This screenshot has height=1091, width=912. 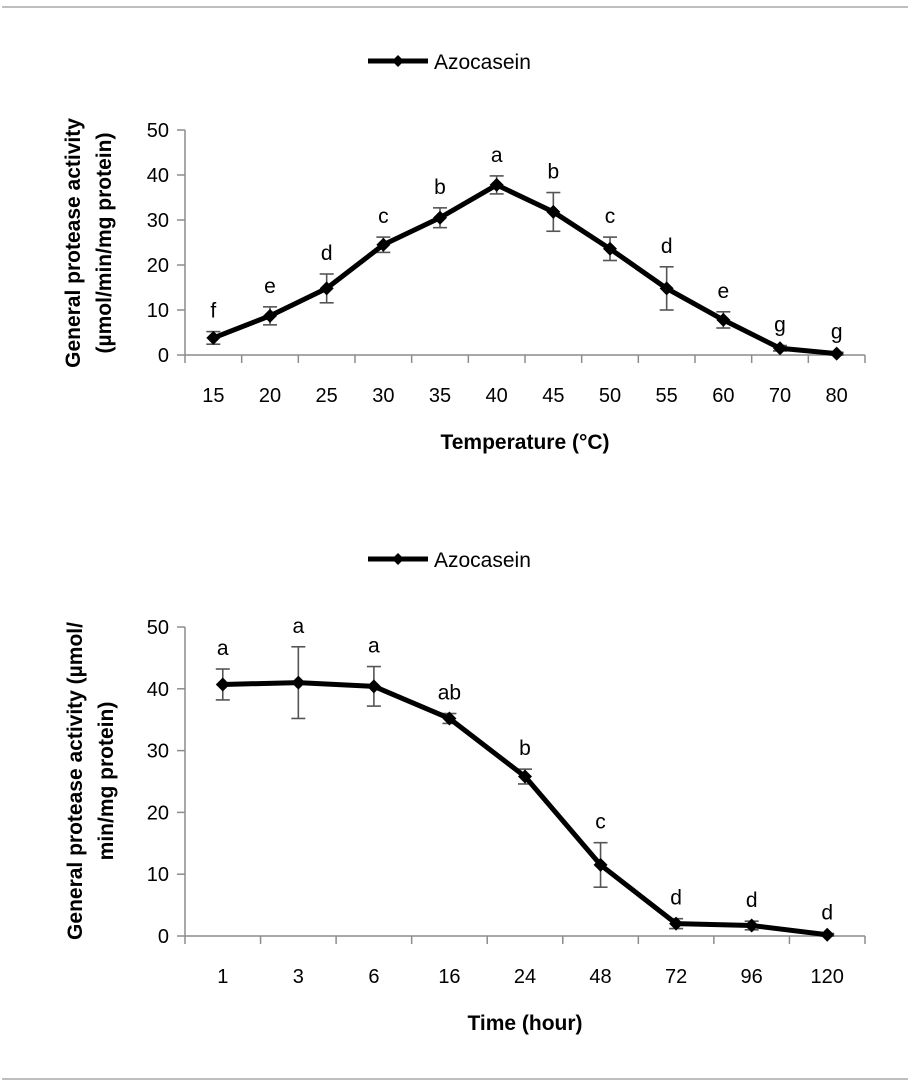 I want to click on y-axis-title: min/mg protein), so click(x=106, y=781).